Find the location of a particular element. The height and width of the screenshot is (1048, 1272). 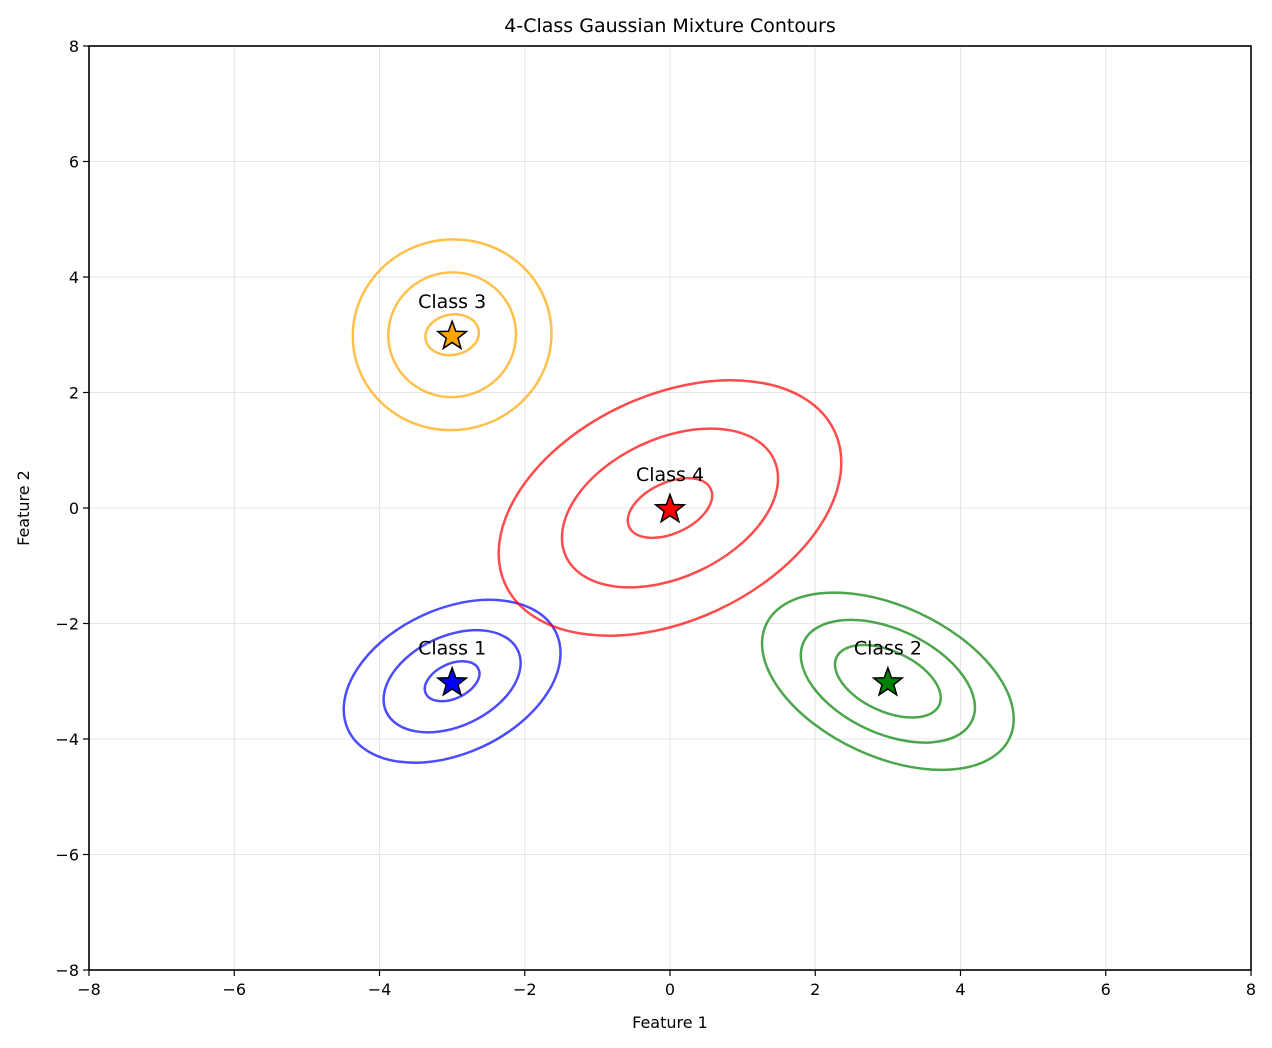

class-1-mean-star is located at coordinates (452, 681).